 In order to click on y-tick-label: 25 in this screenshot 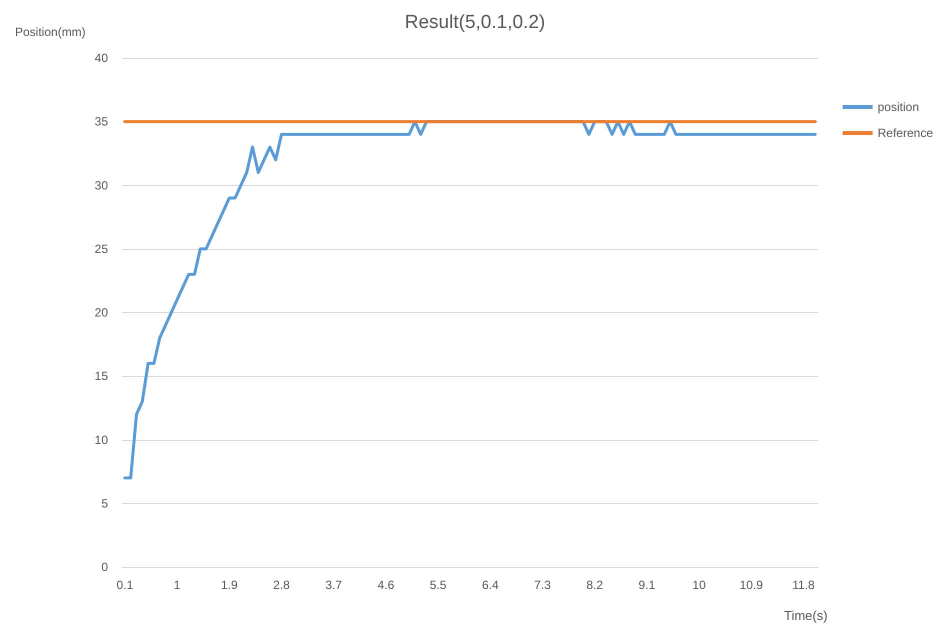, I will do `click(101, 249)`.